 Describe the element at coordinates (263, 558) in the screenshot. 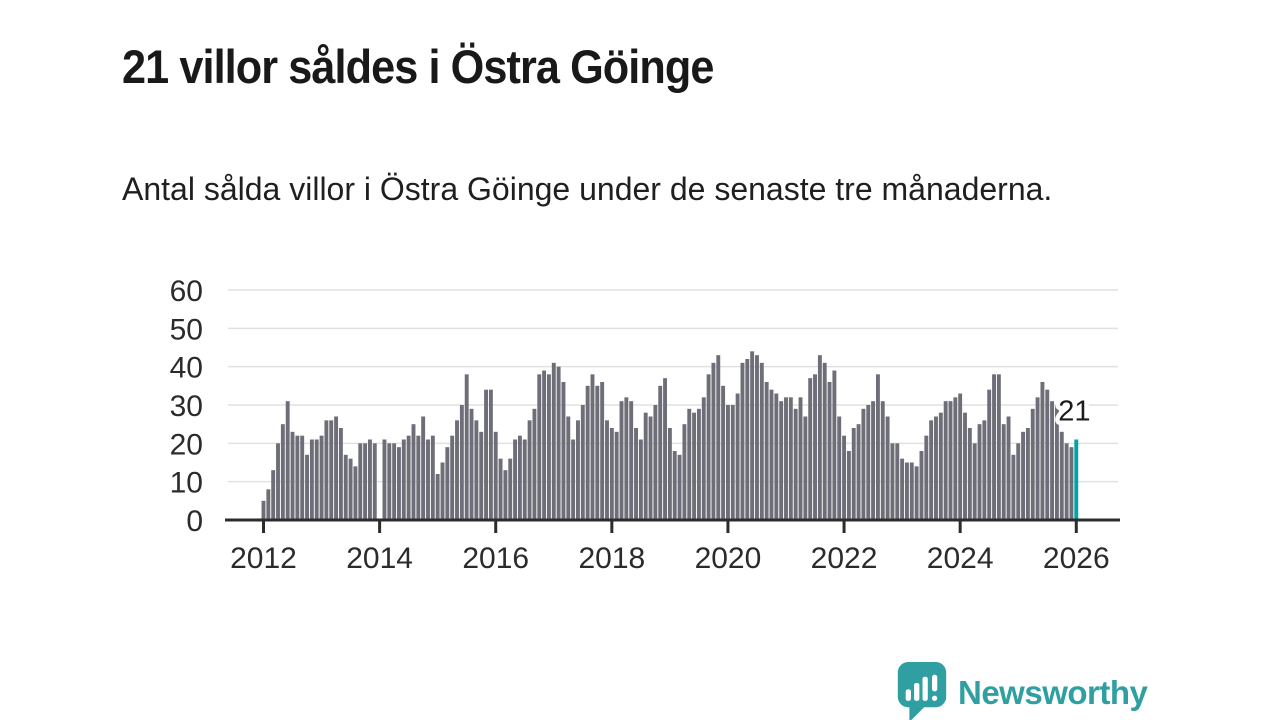

I see `x-tick-label: 2012` at that location.